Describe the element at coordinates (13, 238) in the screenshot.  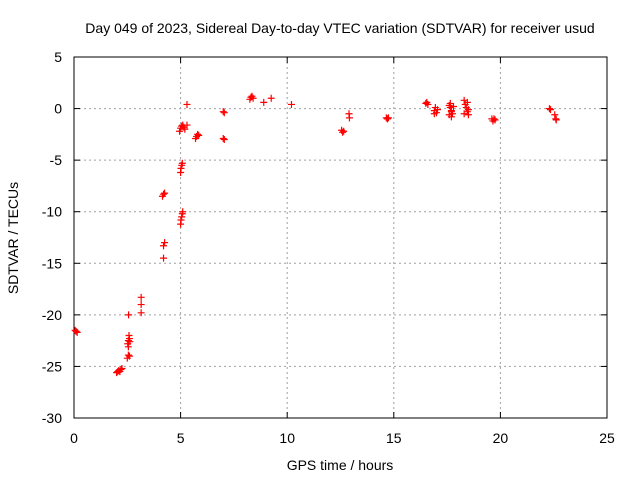
I see `y-axis-label: SDTVAR / TECUs` at that location.